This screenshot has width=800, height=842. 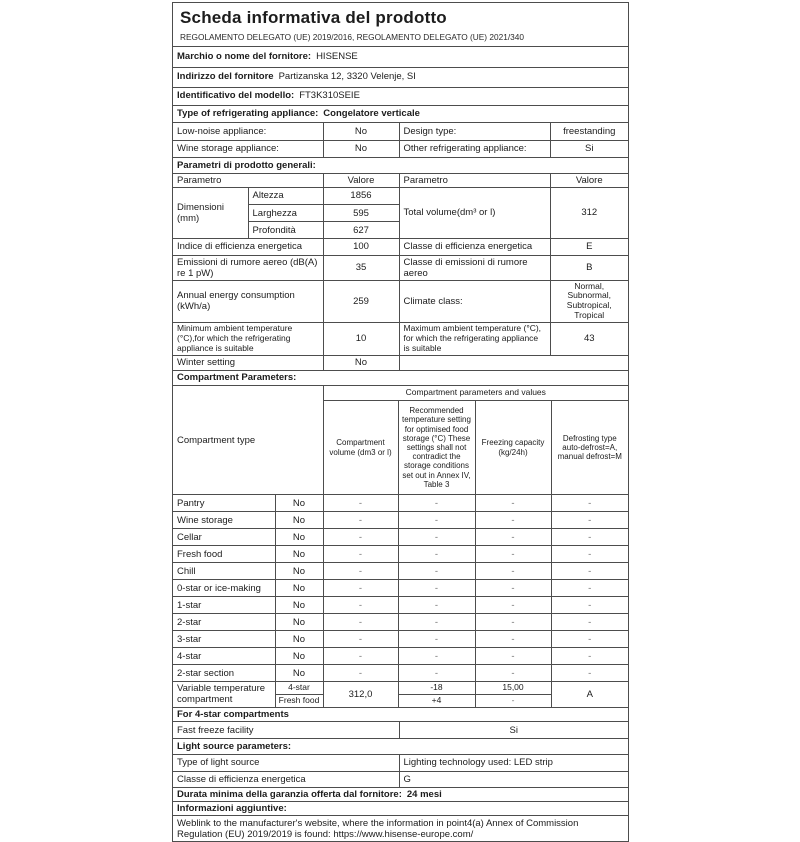 What do you see at coordinates (589, 268) in the screenshot?
I see `noise-class-value: B` at bounding box center [589, 268].